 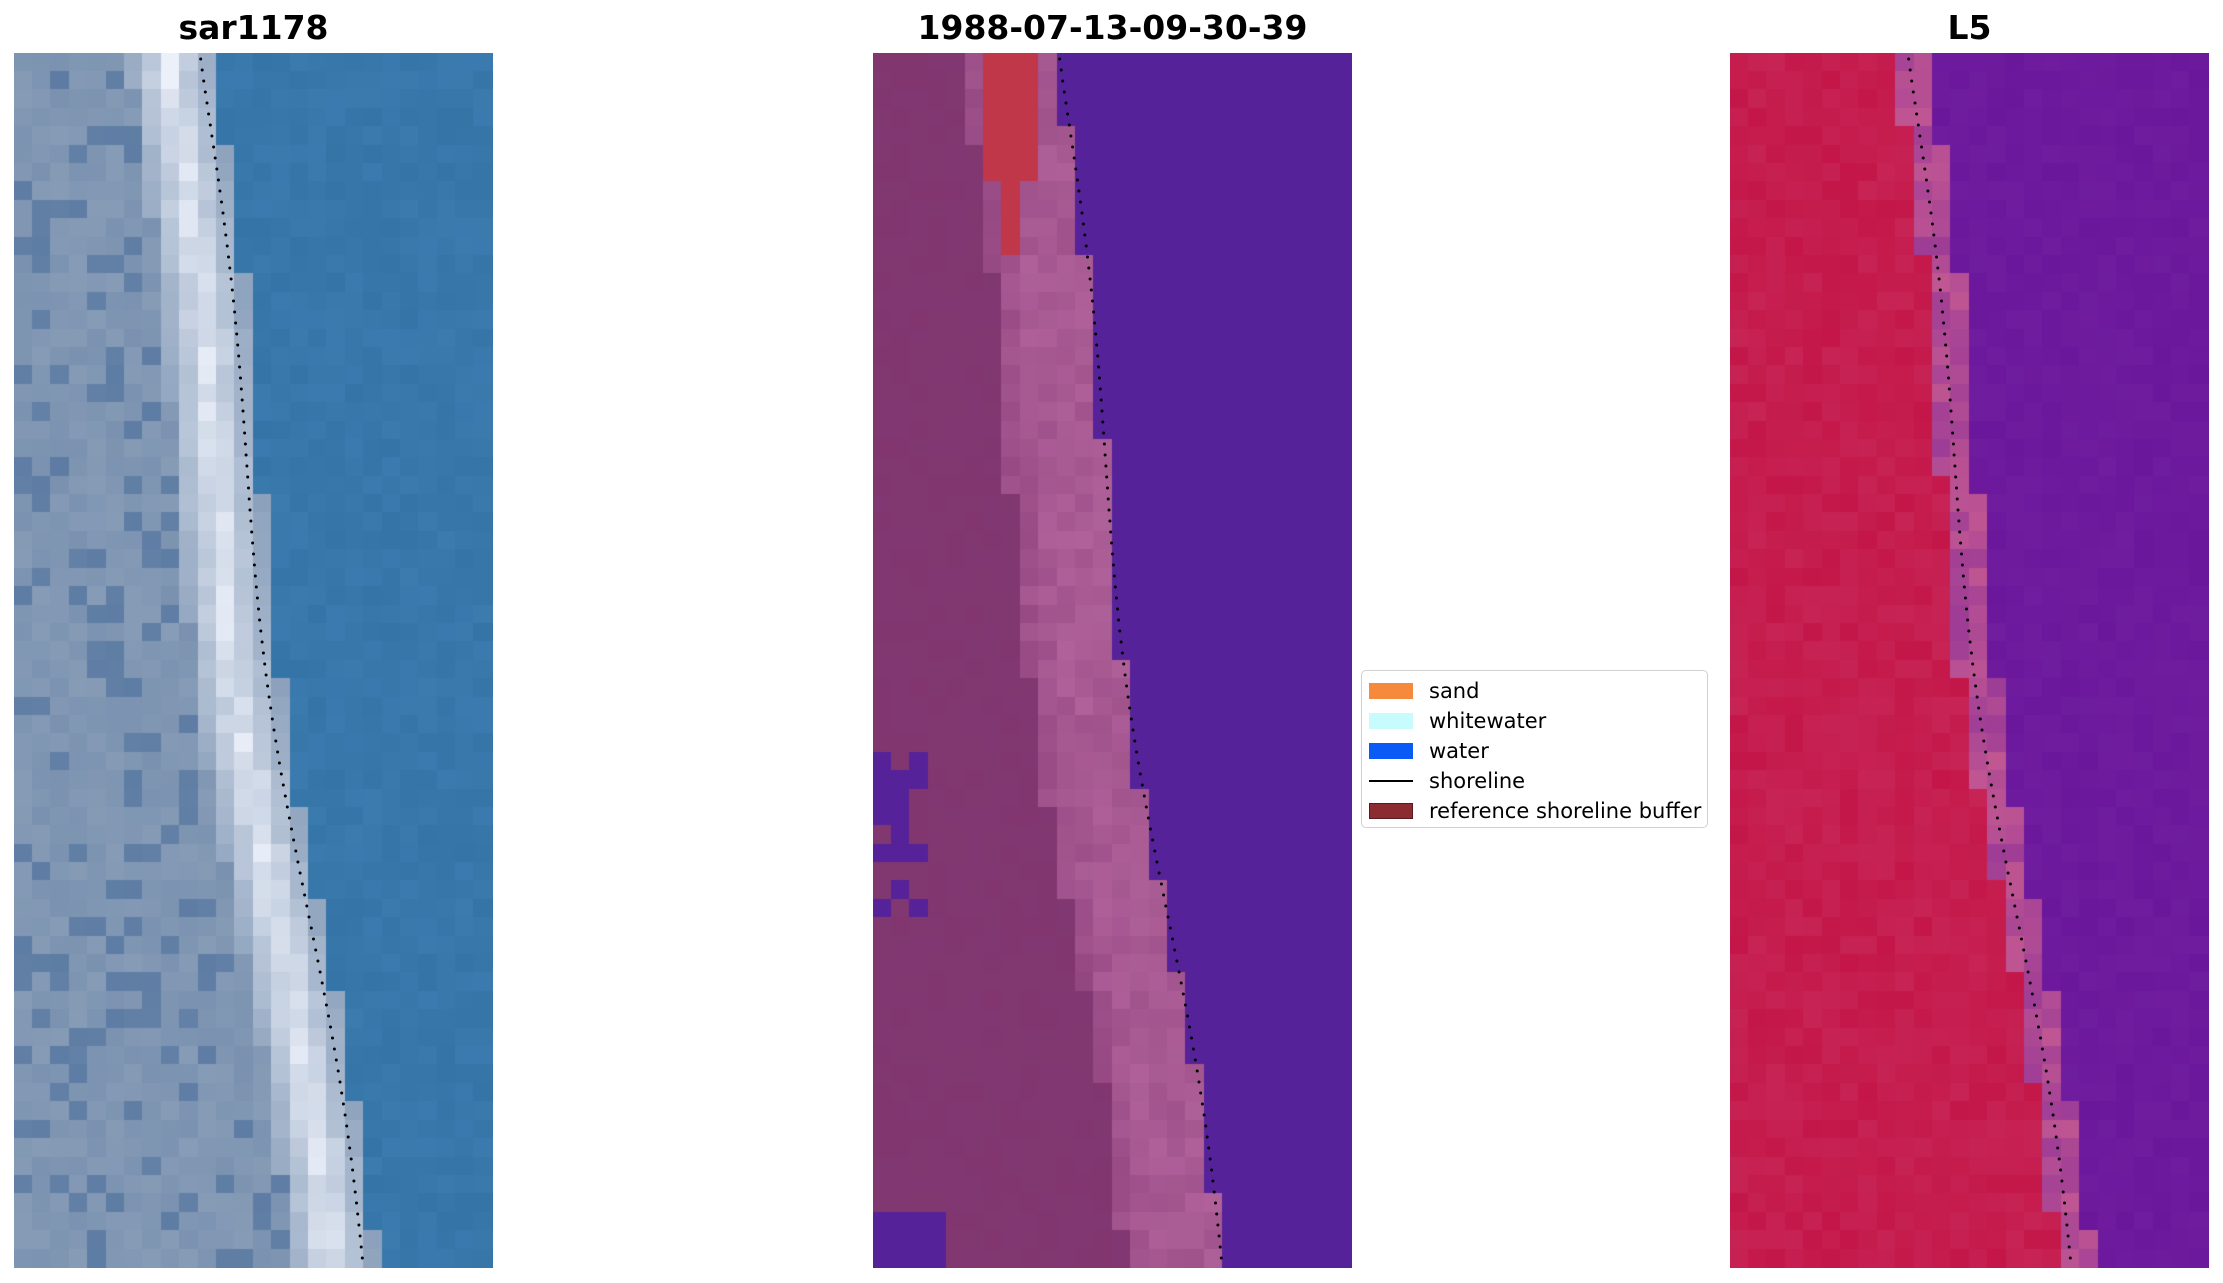 What do you see at coordinates (1534, 809) in the screenshot?
I see `legend-item-reference-shoreline-buffer: reference shoreline buffer` at bounding box center [1534, 809].